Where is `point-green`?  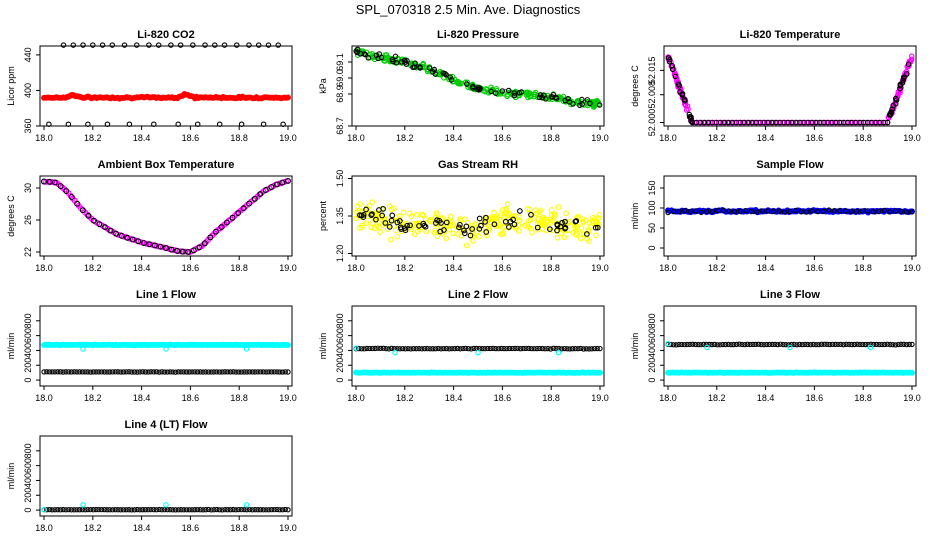
point-green is located at coordinates (486, 89).